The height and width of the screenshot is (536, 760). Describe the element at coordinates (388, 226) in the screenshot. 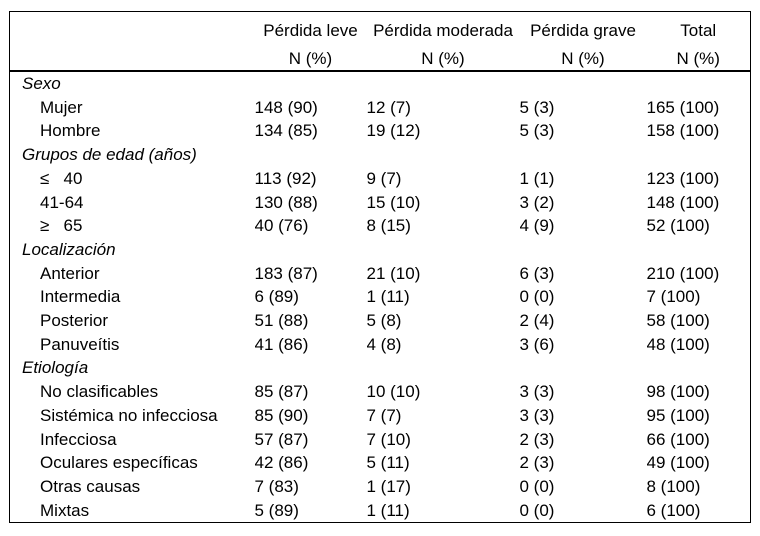

I see `cell-value: 8 (15)` at that location.